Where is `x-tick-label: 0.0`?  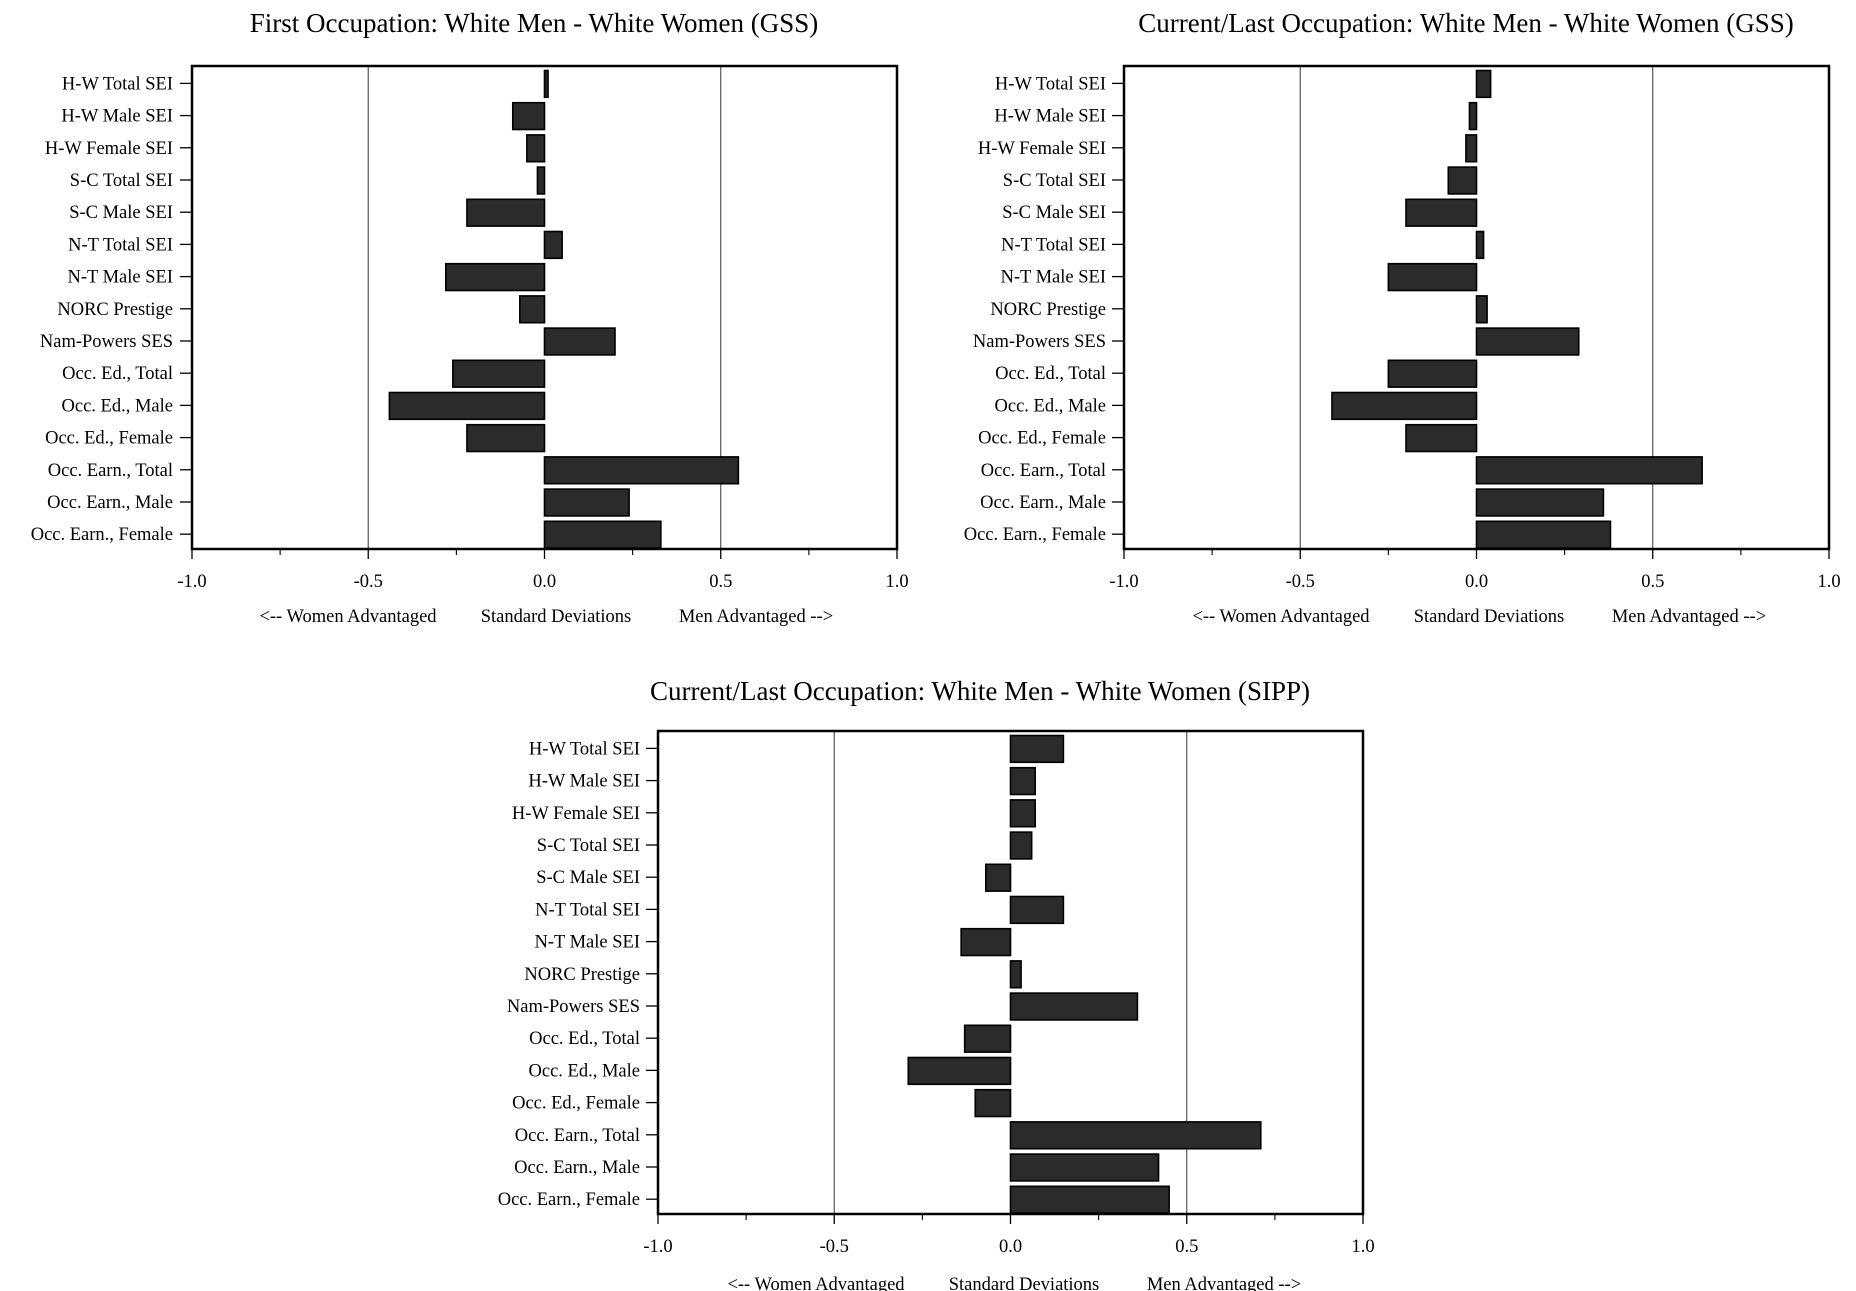 x-tick-label: 0.0 is located at coordinates (544, 582).